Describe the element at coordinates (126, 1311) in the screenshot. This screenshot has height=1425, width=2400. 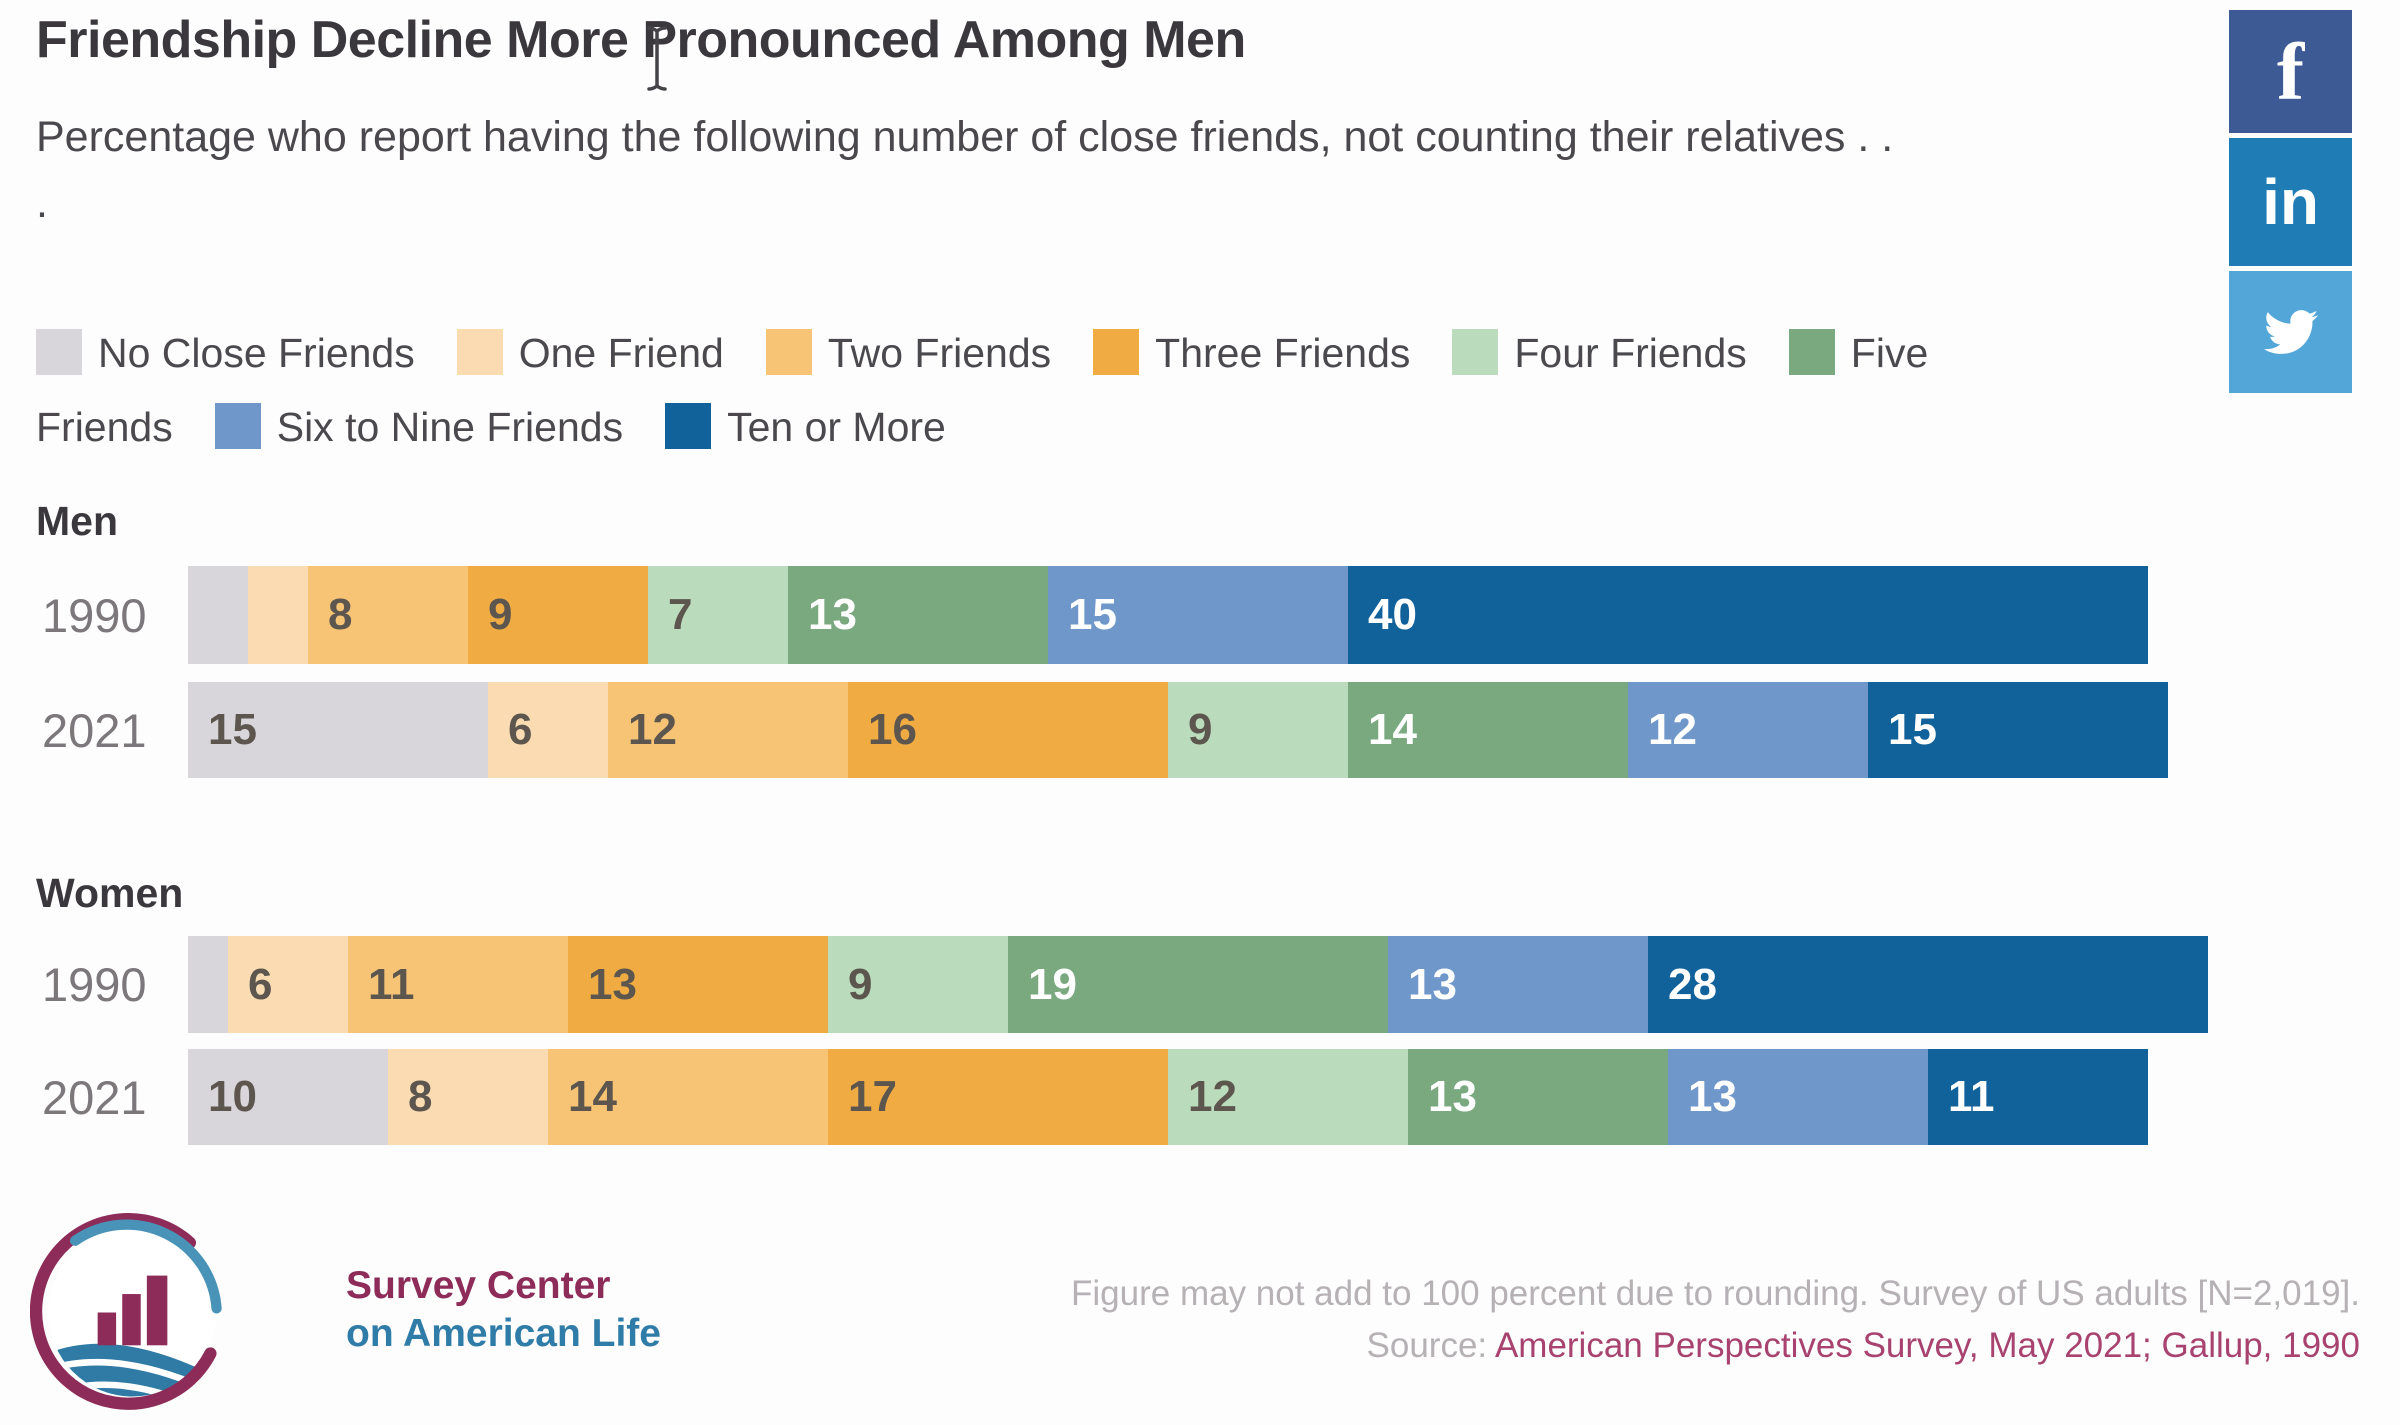
I see `survey-center-logo` at that location.